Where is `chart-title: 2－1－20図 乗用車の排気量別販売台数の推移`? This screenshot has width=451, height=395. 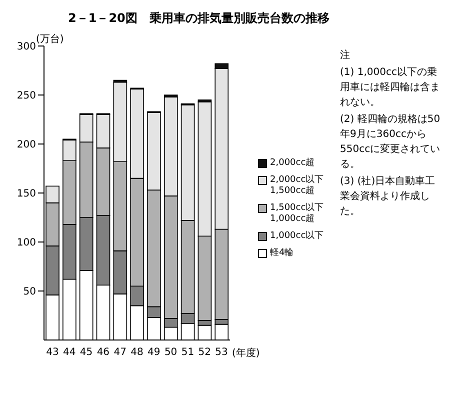 chart-title: 2－1－20図 乗用車の排気量別販売台数の推移 is located at coordinates (199, 18).